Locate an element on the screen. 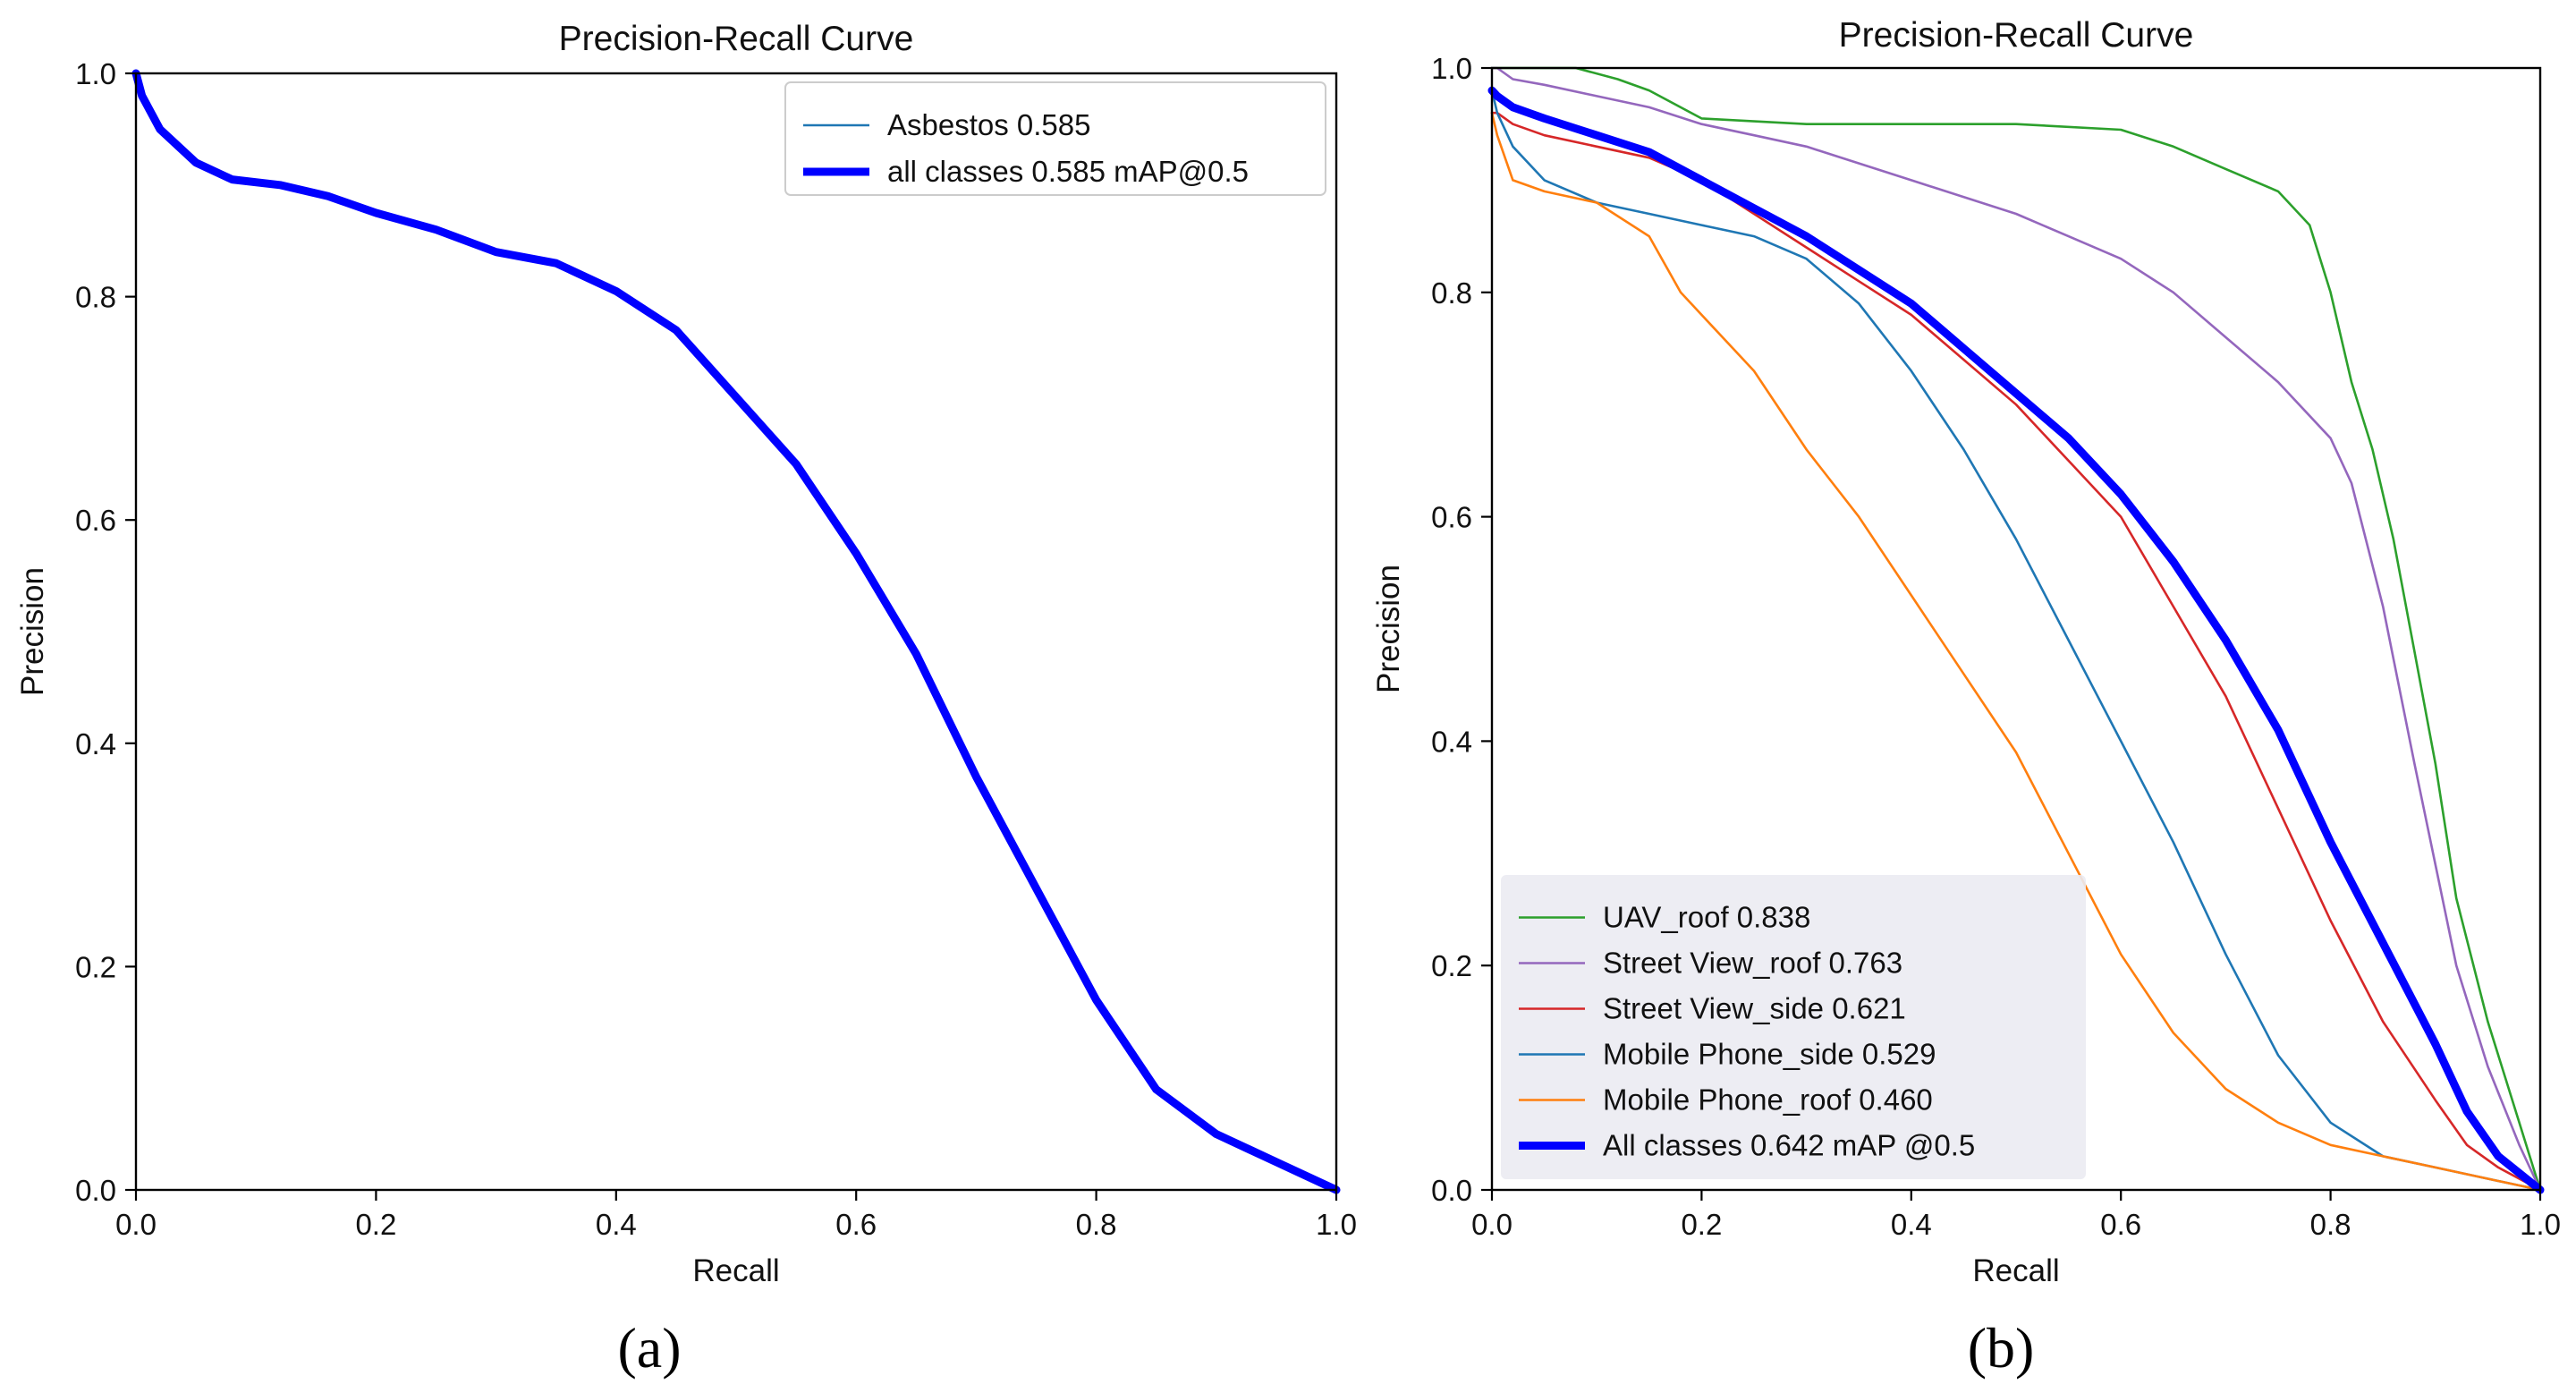  chart-a-y-tick-label-2: 0.4 is located at coordinates (95, 743).